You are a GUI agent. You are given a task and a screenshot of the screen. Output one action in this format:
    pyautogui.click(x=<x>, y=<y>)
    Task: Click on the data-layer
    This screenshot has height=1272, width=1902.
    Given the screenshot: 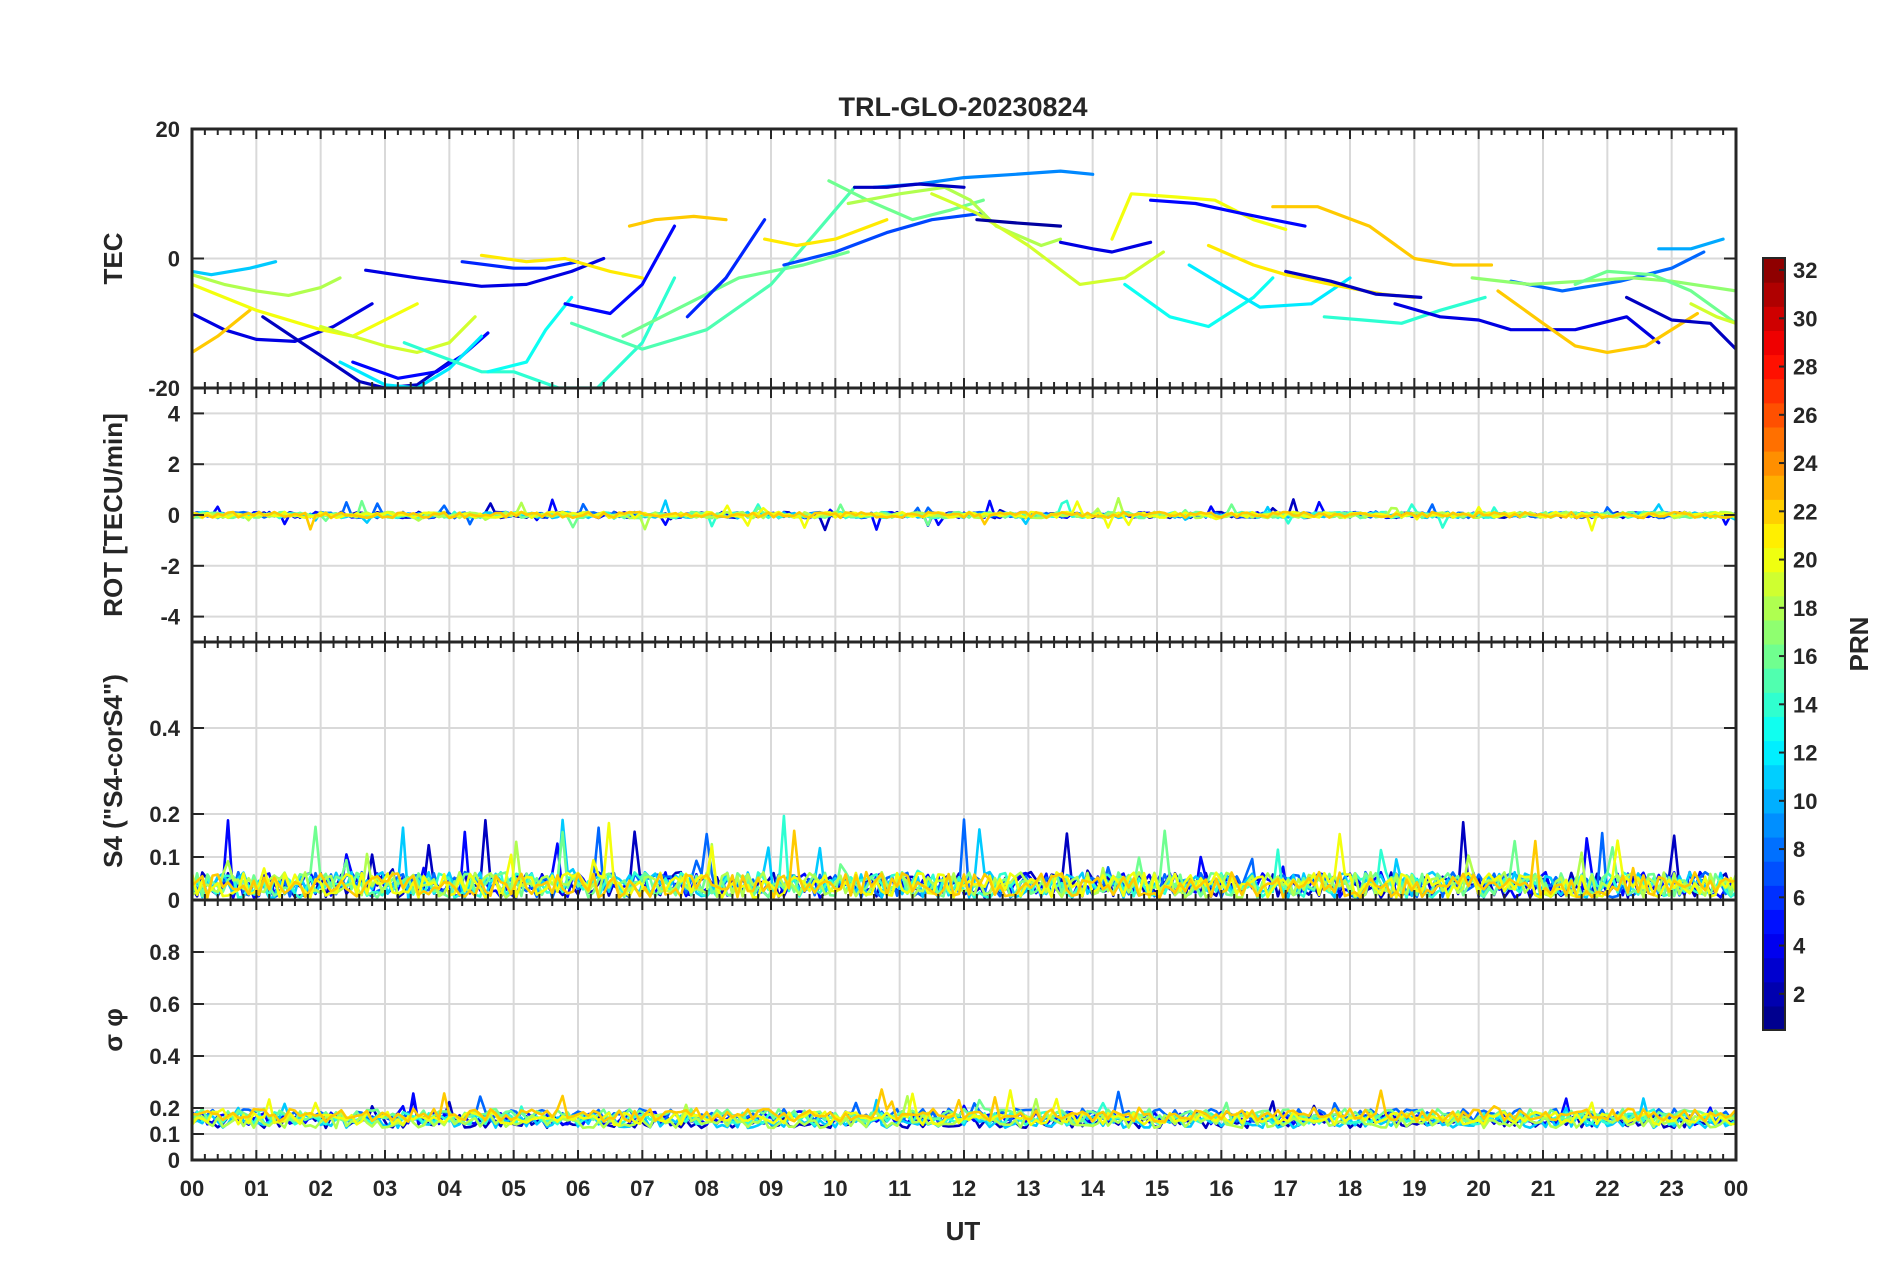 What is the action you would take?
    pyautogui.click(x=964, y=1109)
    